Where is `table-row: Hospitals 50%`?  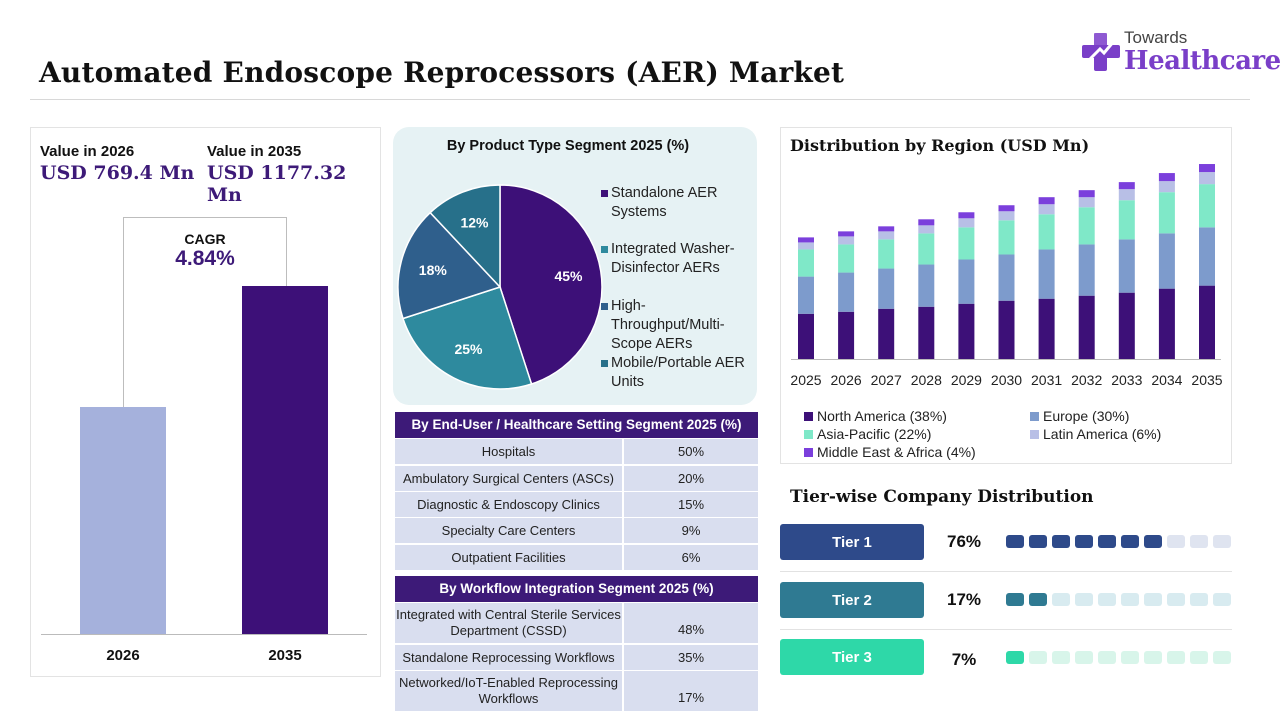
table-row: Hospitals 50% is located at coordinates (576, 451).